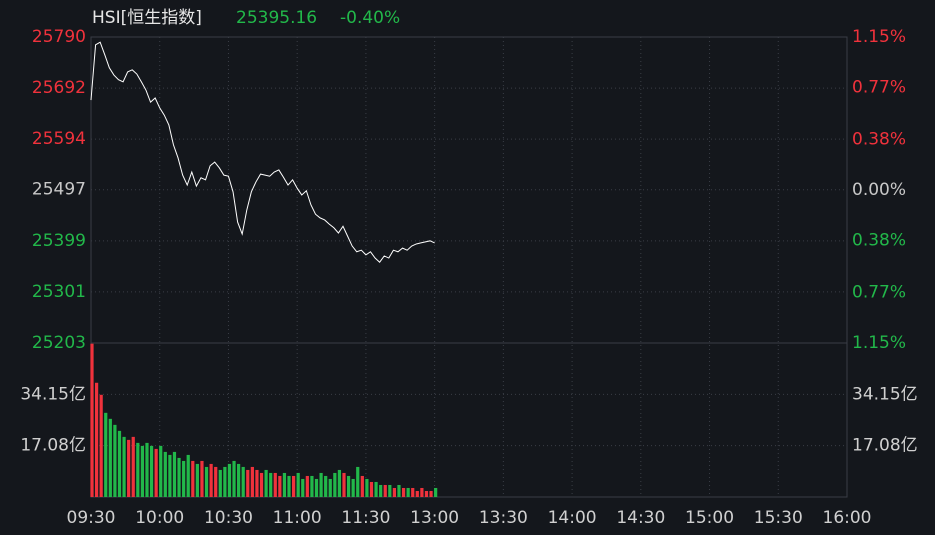 This screenshot has width=935, height=535. Describe the element at coordinates (59, 139) in the screenshot. I see `y-tick-label: 25594` at that location.